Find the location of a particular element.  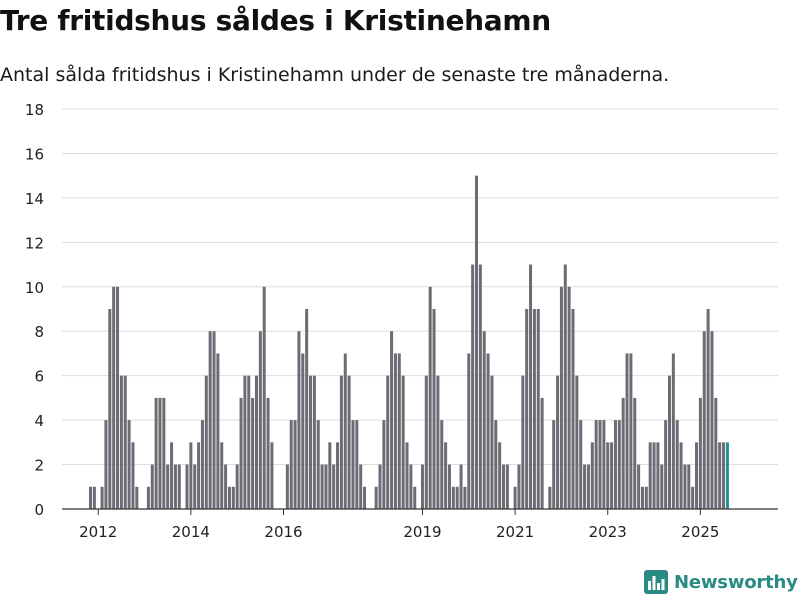

y-tick-label: 8 is located at coordinates (39, 332).